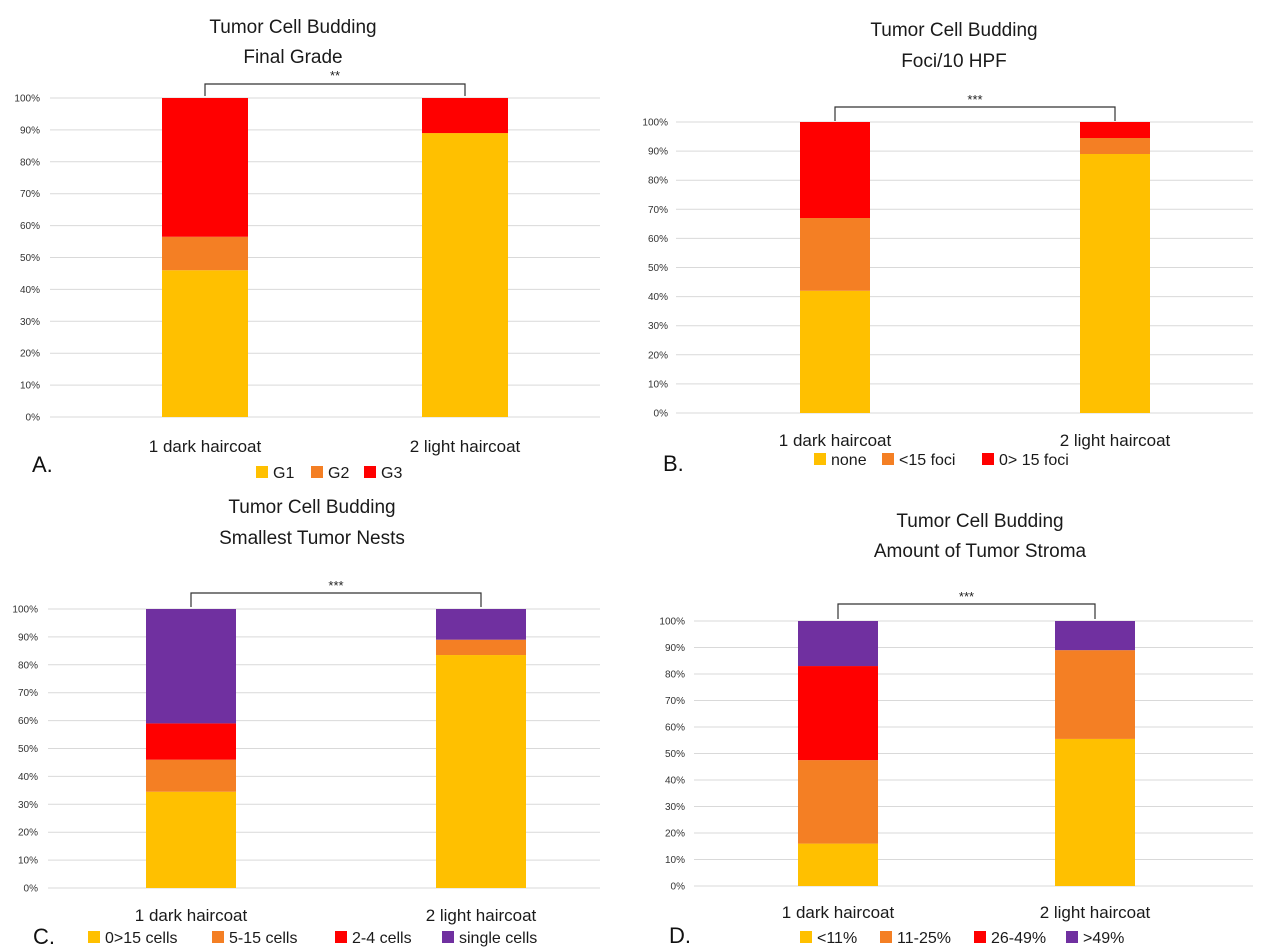 This screenshot has height=951, width=1262. Describe the element at coordinates (283, 473) in the screenshot. I see `legend-label: G1` at that location.